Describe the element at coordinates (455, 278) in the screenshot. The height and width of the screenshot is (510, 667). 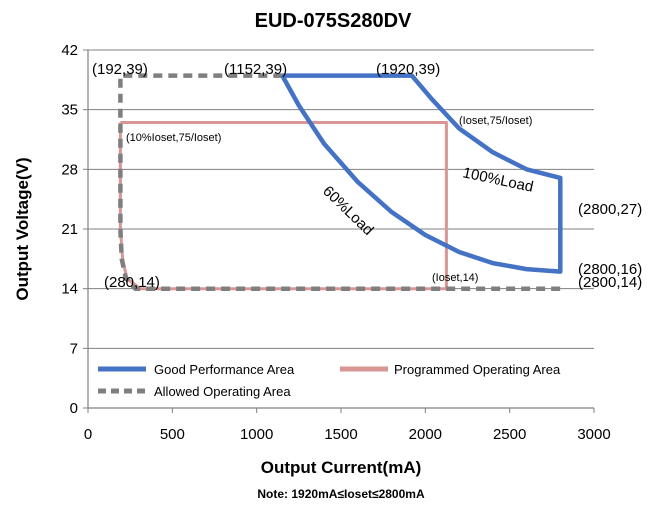
I see `annotation-ioset-14: (Ioset,14)` at that location.